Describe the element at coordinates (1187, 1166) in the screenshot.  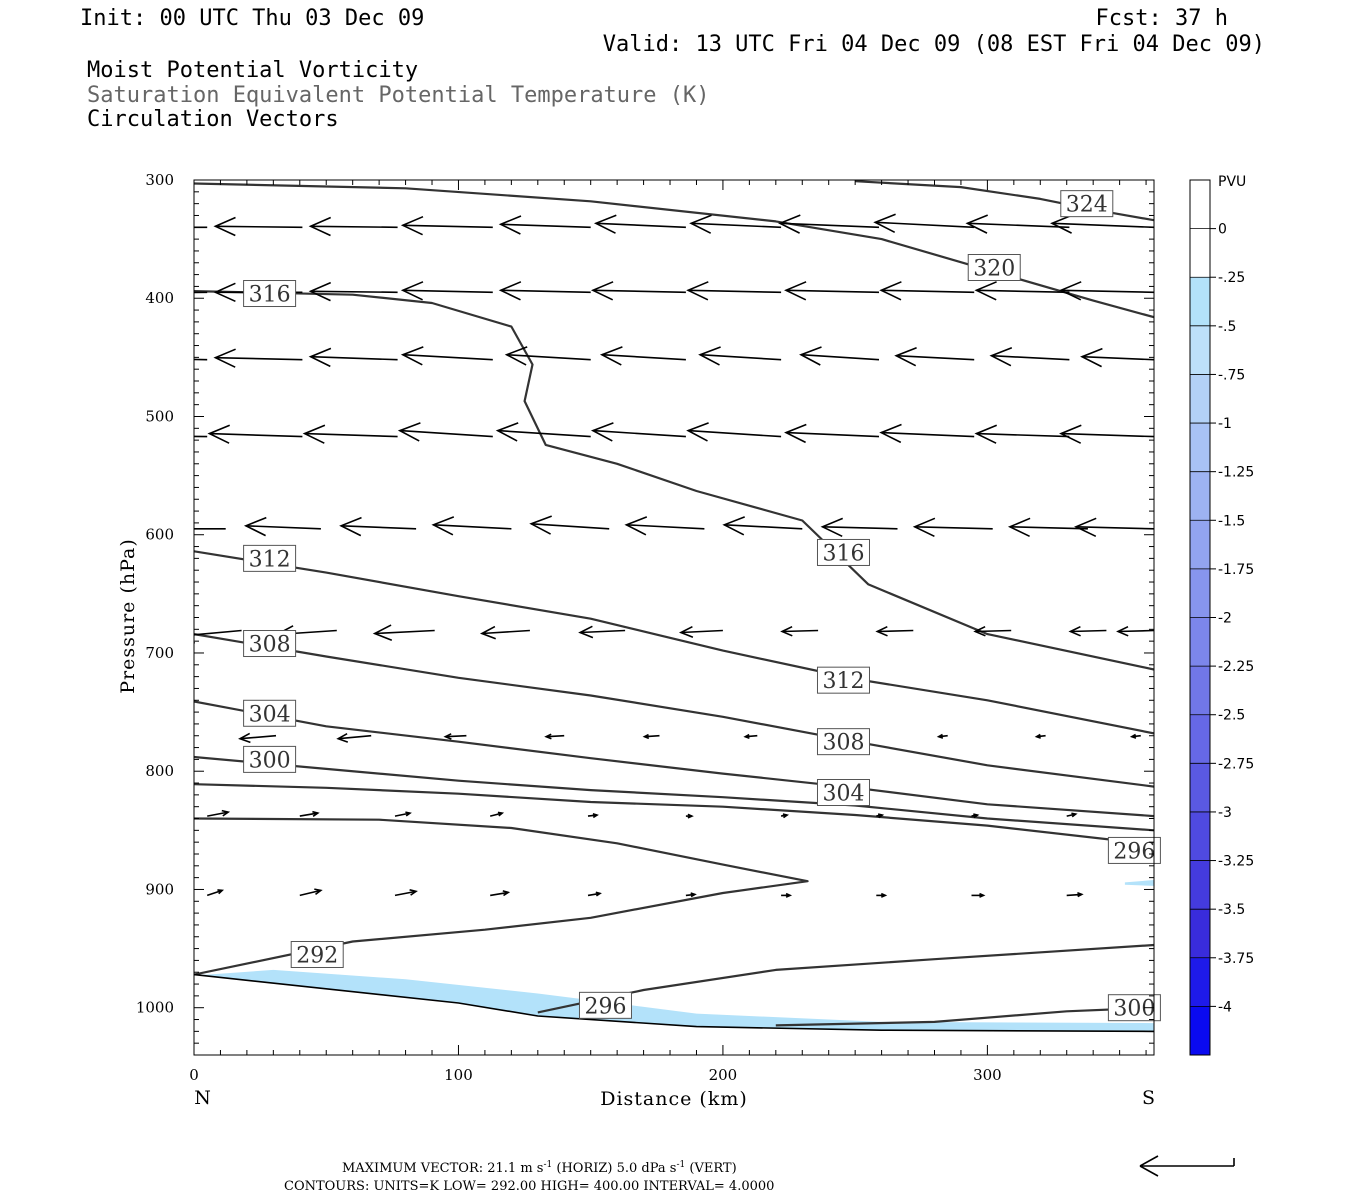
I see `reference-vector-icon` at that location.